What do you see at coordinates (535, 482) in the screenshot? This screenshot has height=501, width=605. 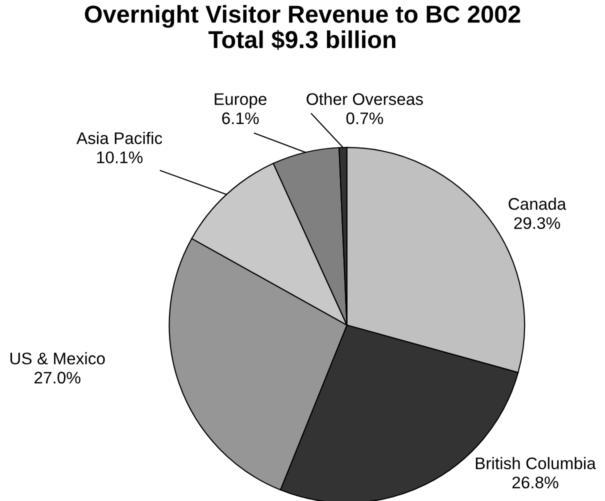 I see `data-label: 26.8%` at bounding box center [535, 482].